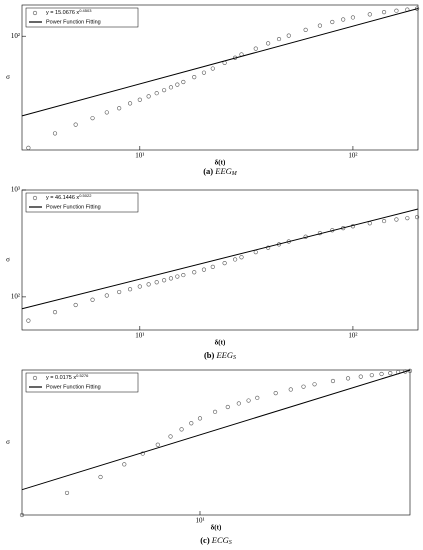 This screenshot has width=423, height=550. I want to click on x-tick-label: 10², so click(352, 336).